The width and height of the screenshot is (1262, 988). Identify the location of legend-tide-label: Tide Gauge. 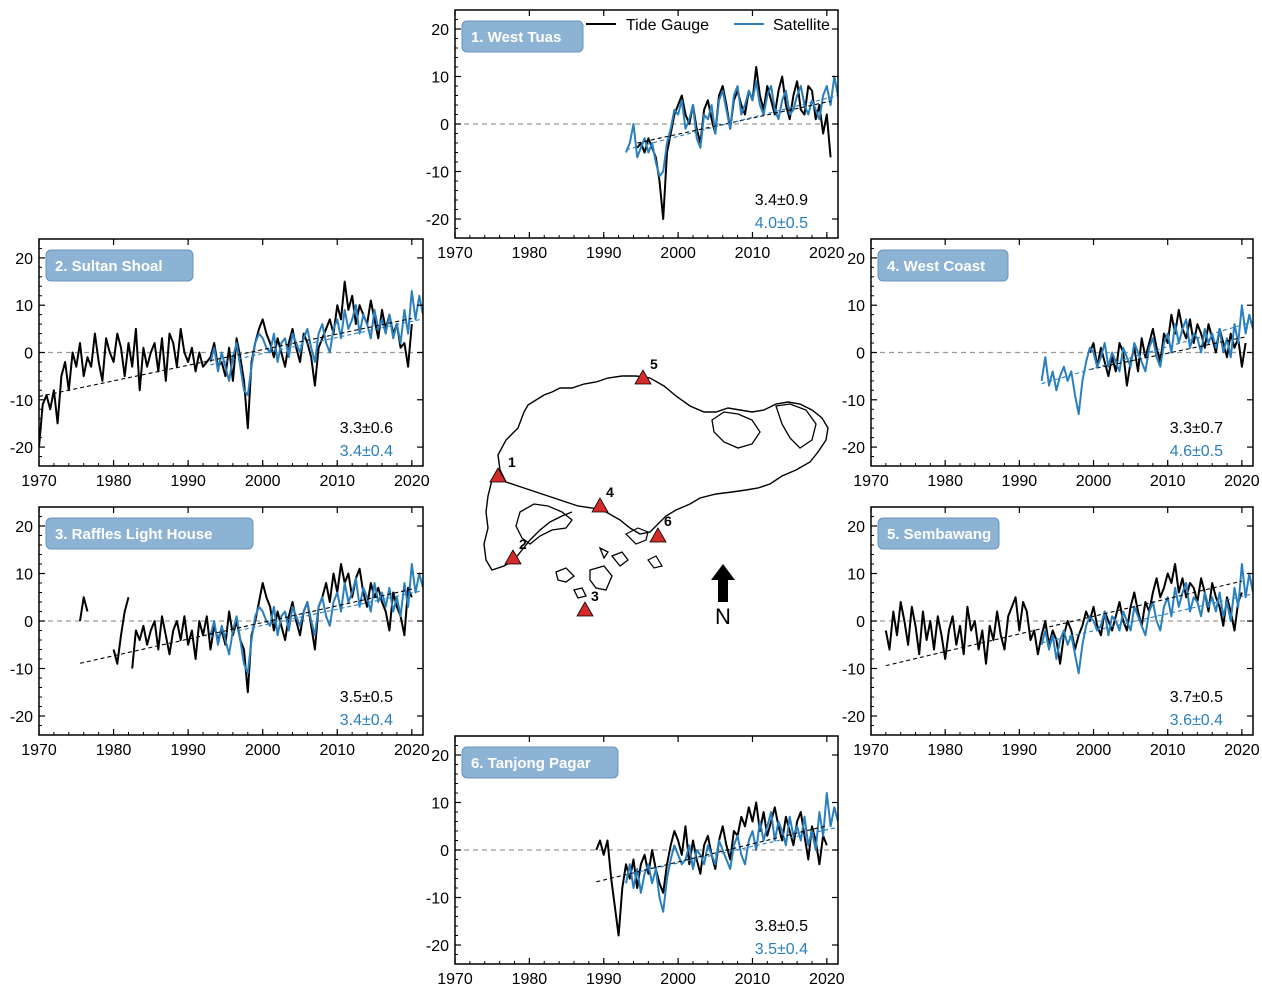
(667, 25).